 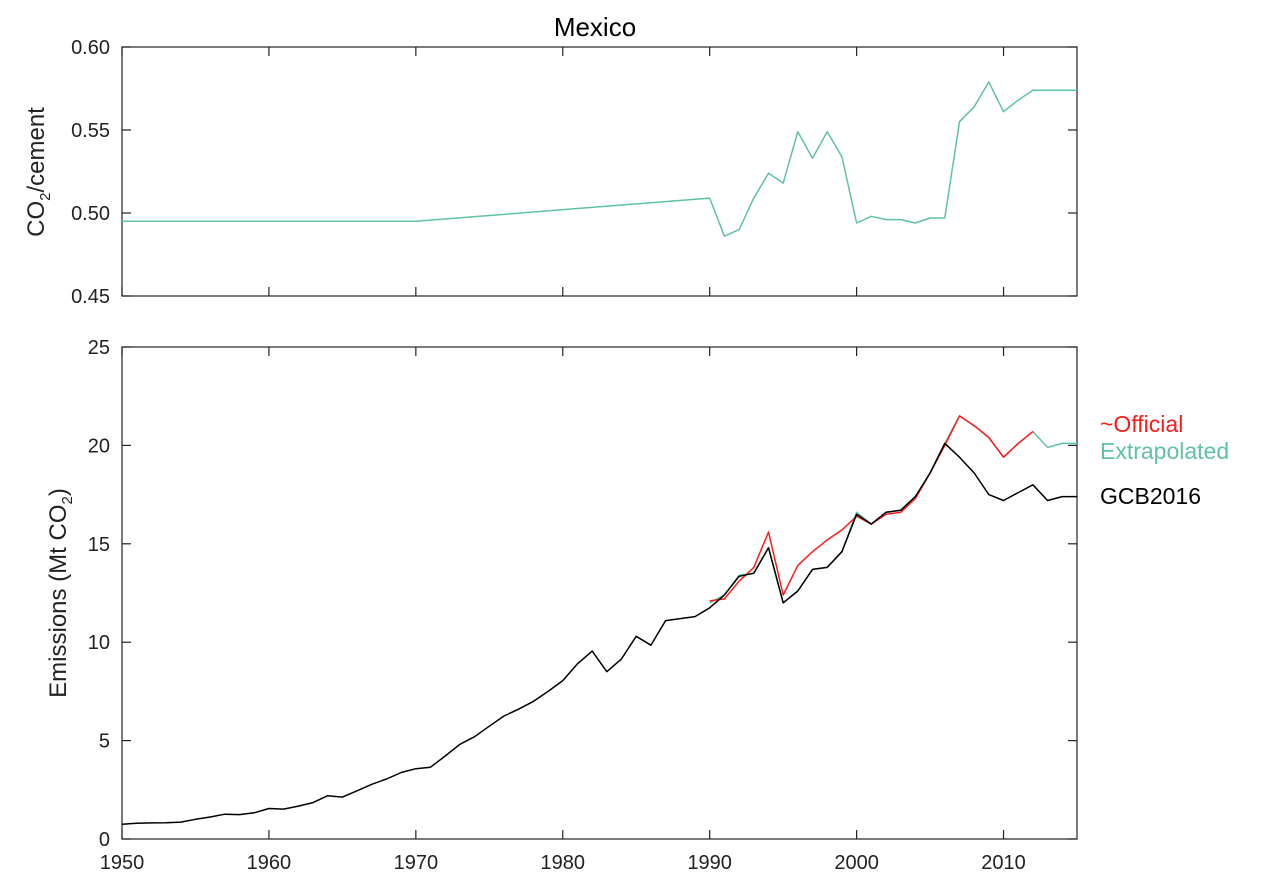 What do you see at coordinates (90, 48) in the screenshot?
I see `ratio-y-tick-label: 0.60` at bounding box center [90, 48].